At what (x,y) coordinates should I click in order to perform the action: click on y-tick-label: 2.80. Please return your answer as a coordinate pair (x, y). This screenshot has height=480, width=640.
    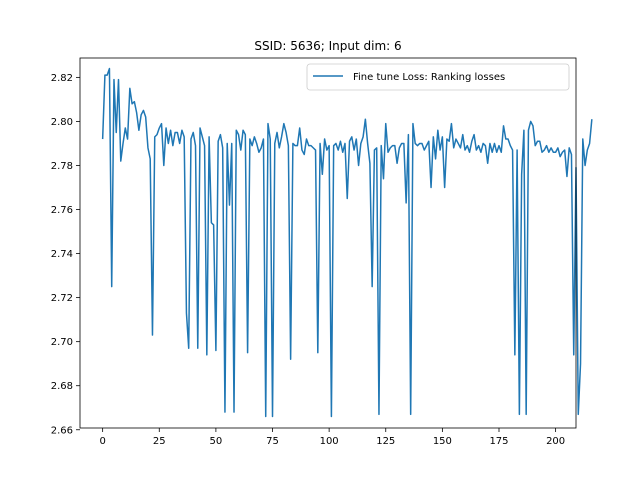
    Looking at the image, I should click on (62, 122).